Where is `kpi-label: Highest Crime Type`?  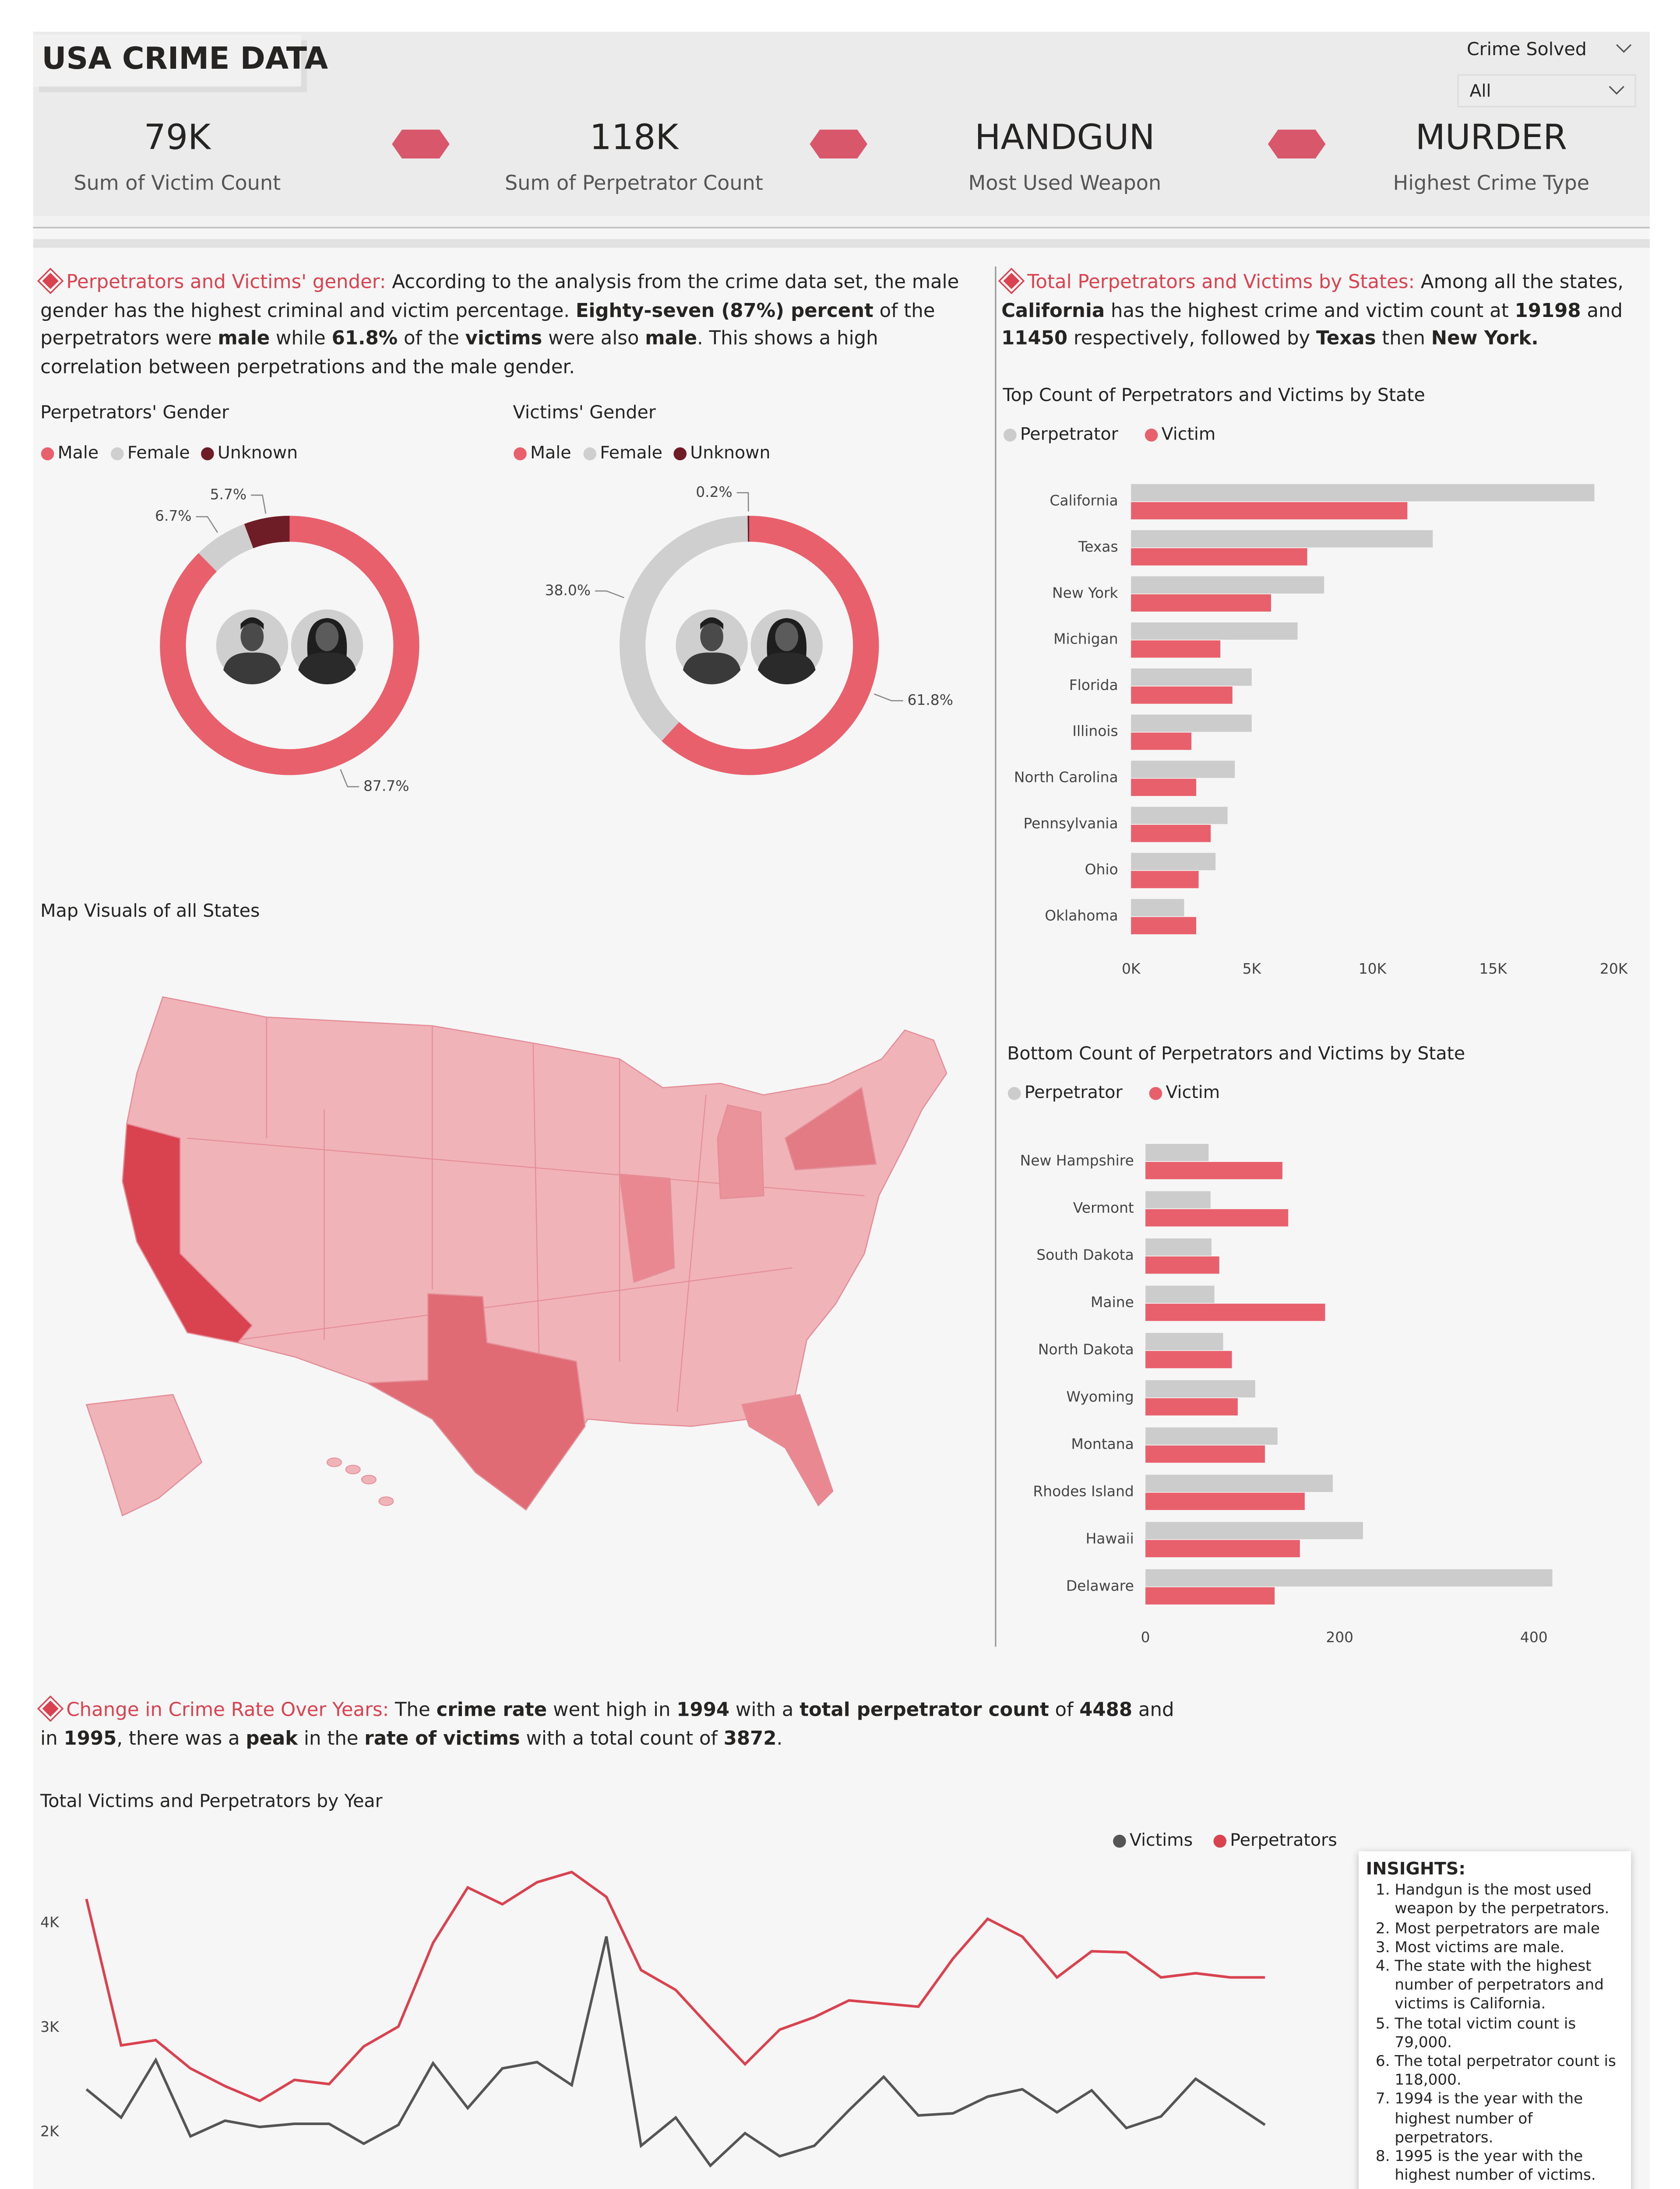
kpi-label: Highest Crime Type is located at coordinates (1491, 183).